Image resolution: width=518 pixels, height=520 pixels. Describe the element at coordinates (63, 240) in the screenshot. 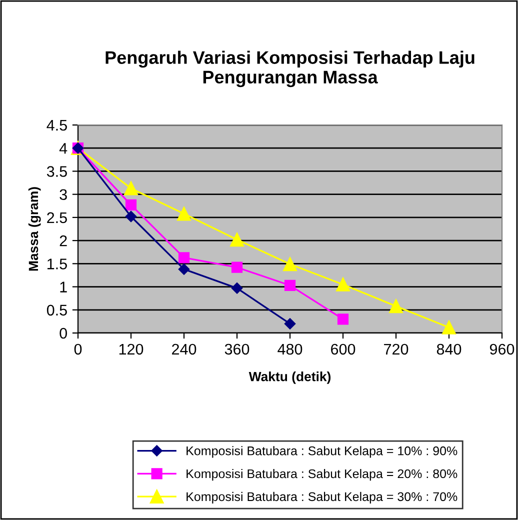

I see `y-tick-label: 2` at that location.